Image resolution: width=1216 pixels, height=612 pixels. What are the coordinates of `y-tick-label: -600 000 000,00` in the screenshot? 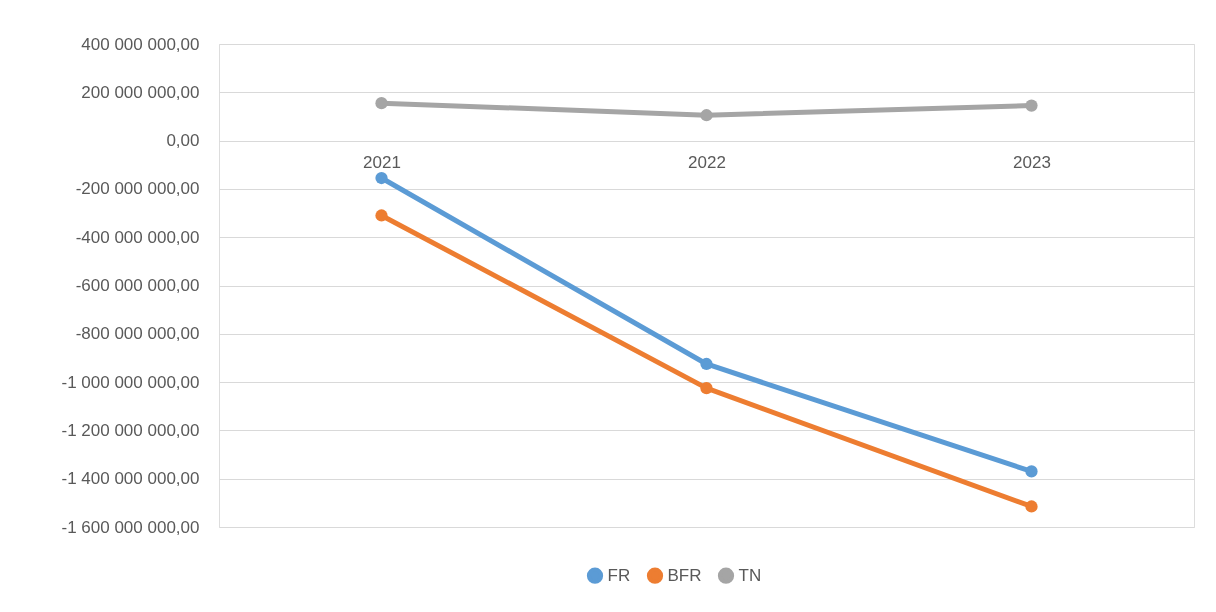 It's located at (137, 285).